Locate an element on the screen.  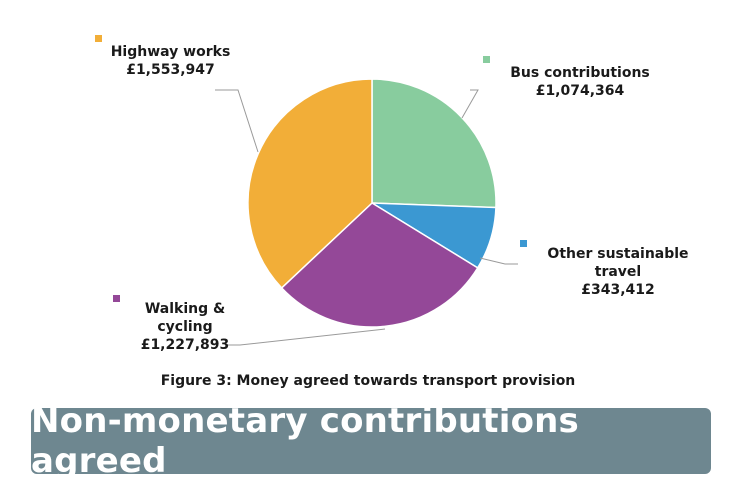
label-walking-cycling-value: £1,227,893 is located at coordinates (185, 345).